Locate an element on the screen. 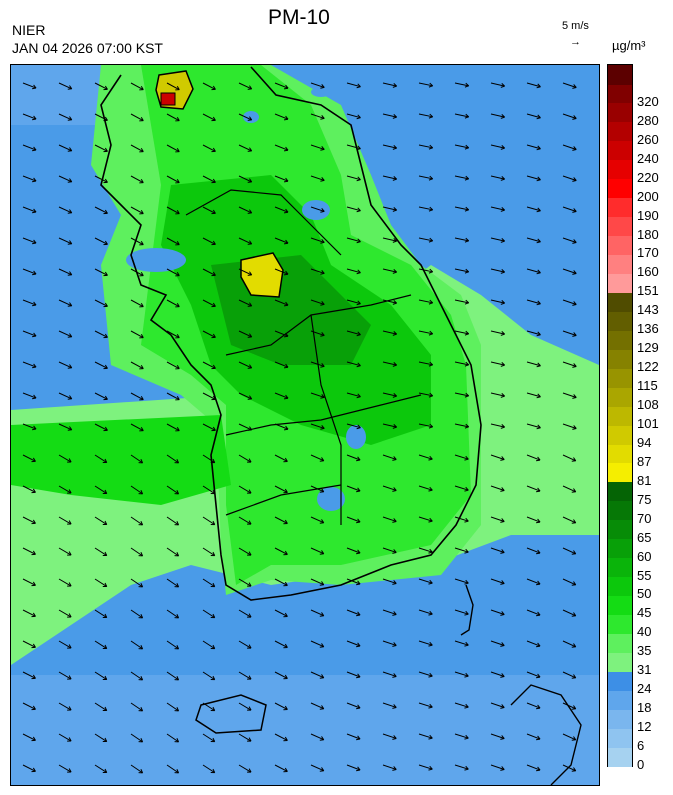  legend-label: 151 is located at coordinates (648, 291).